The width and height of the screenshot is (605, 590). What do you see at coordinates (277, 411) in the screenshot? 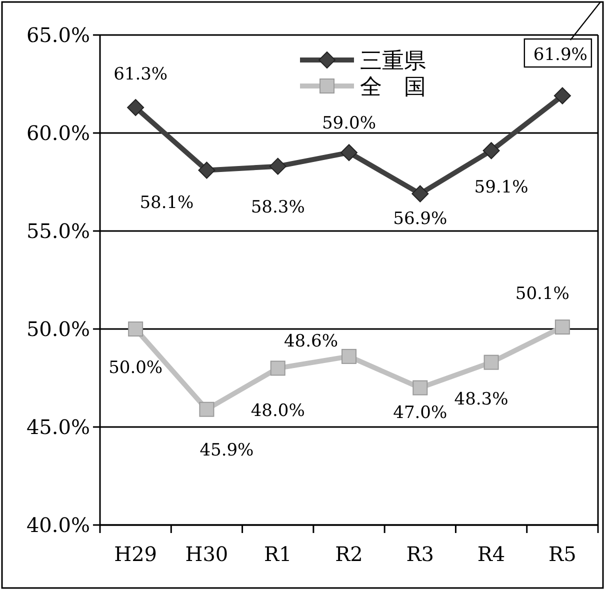
I see `data-label: 48.0%` at bounding box center [277, 411].